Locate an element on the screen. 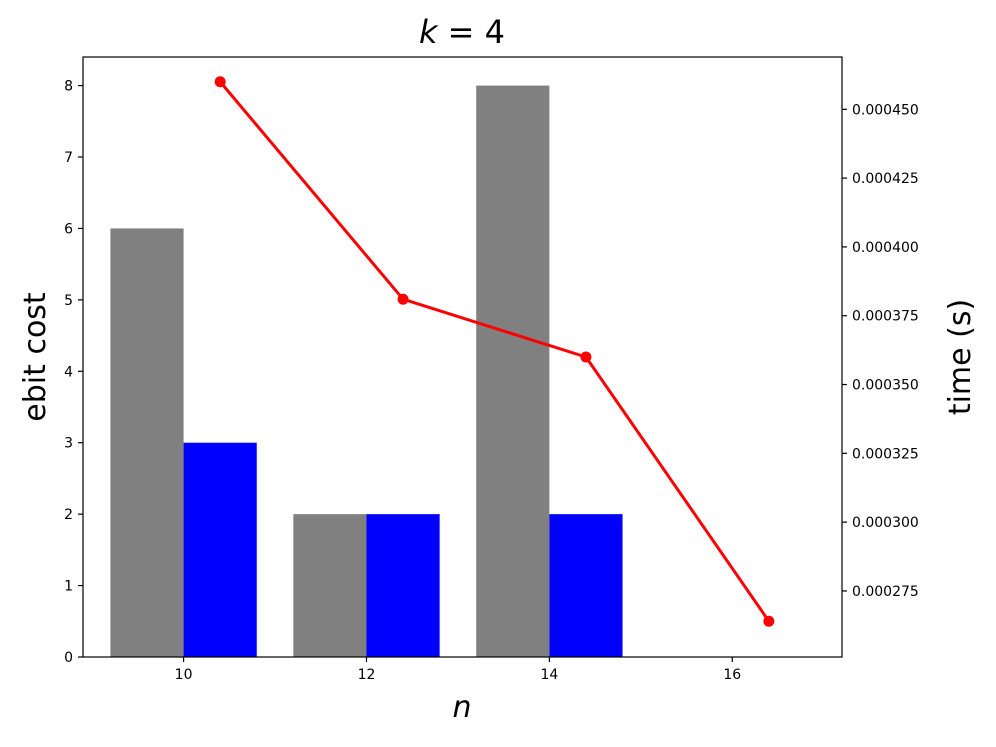  y-right-tick-label: 0.000300 is located at coordinates (885, 523).